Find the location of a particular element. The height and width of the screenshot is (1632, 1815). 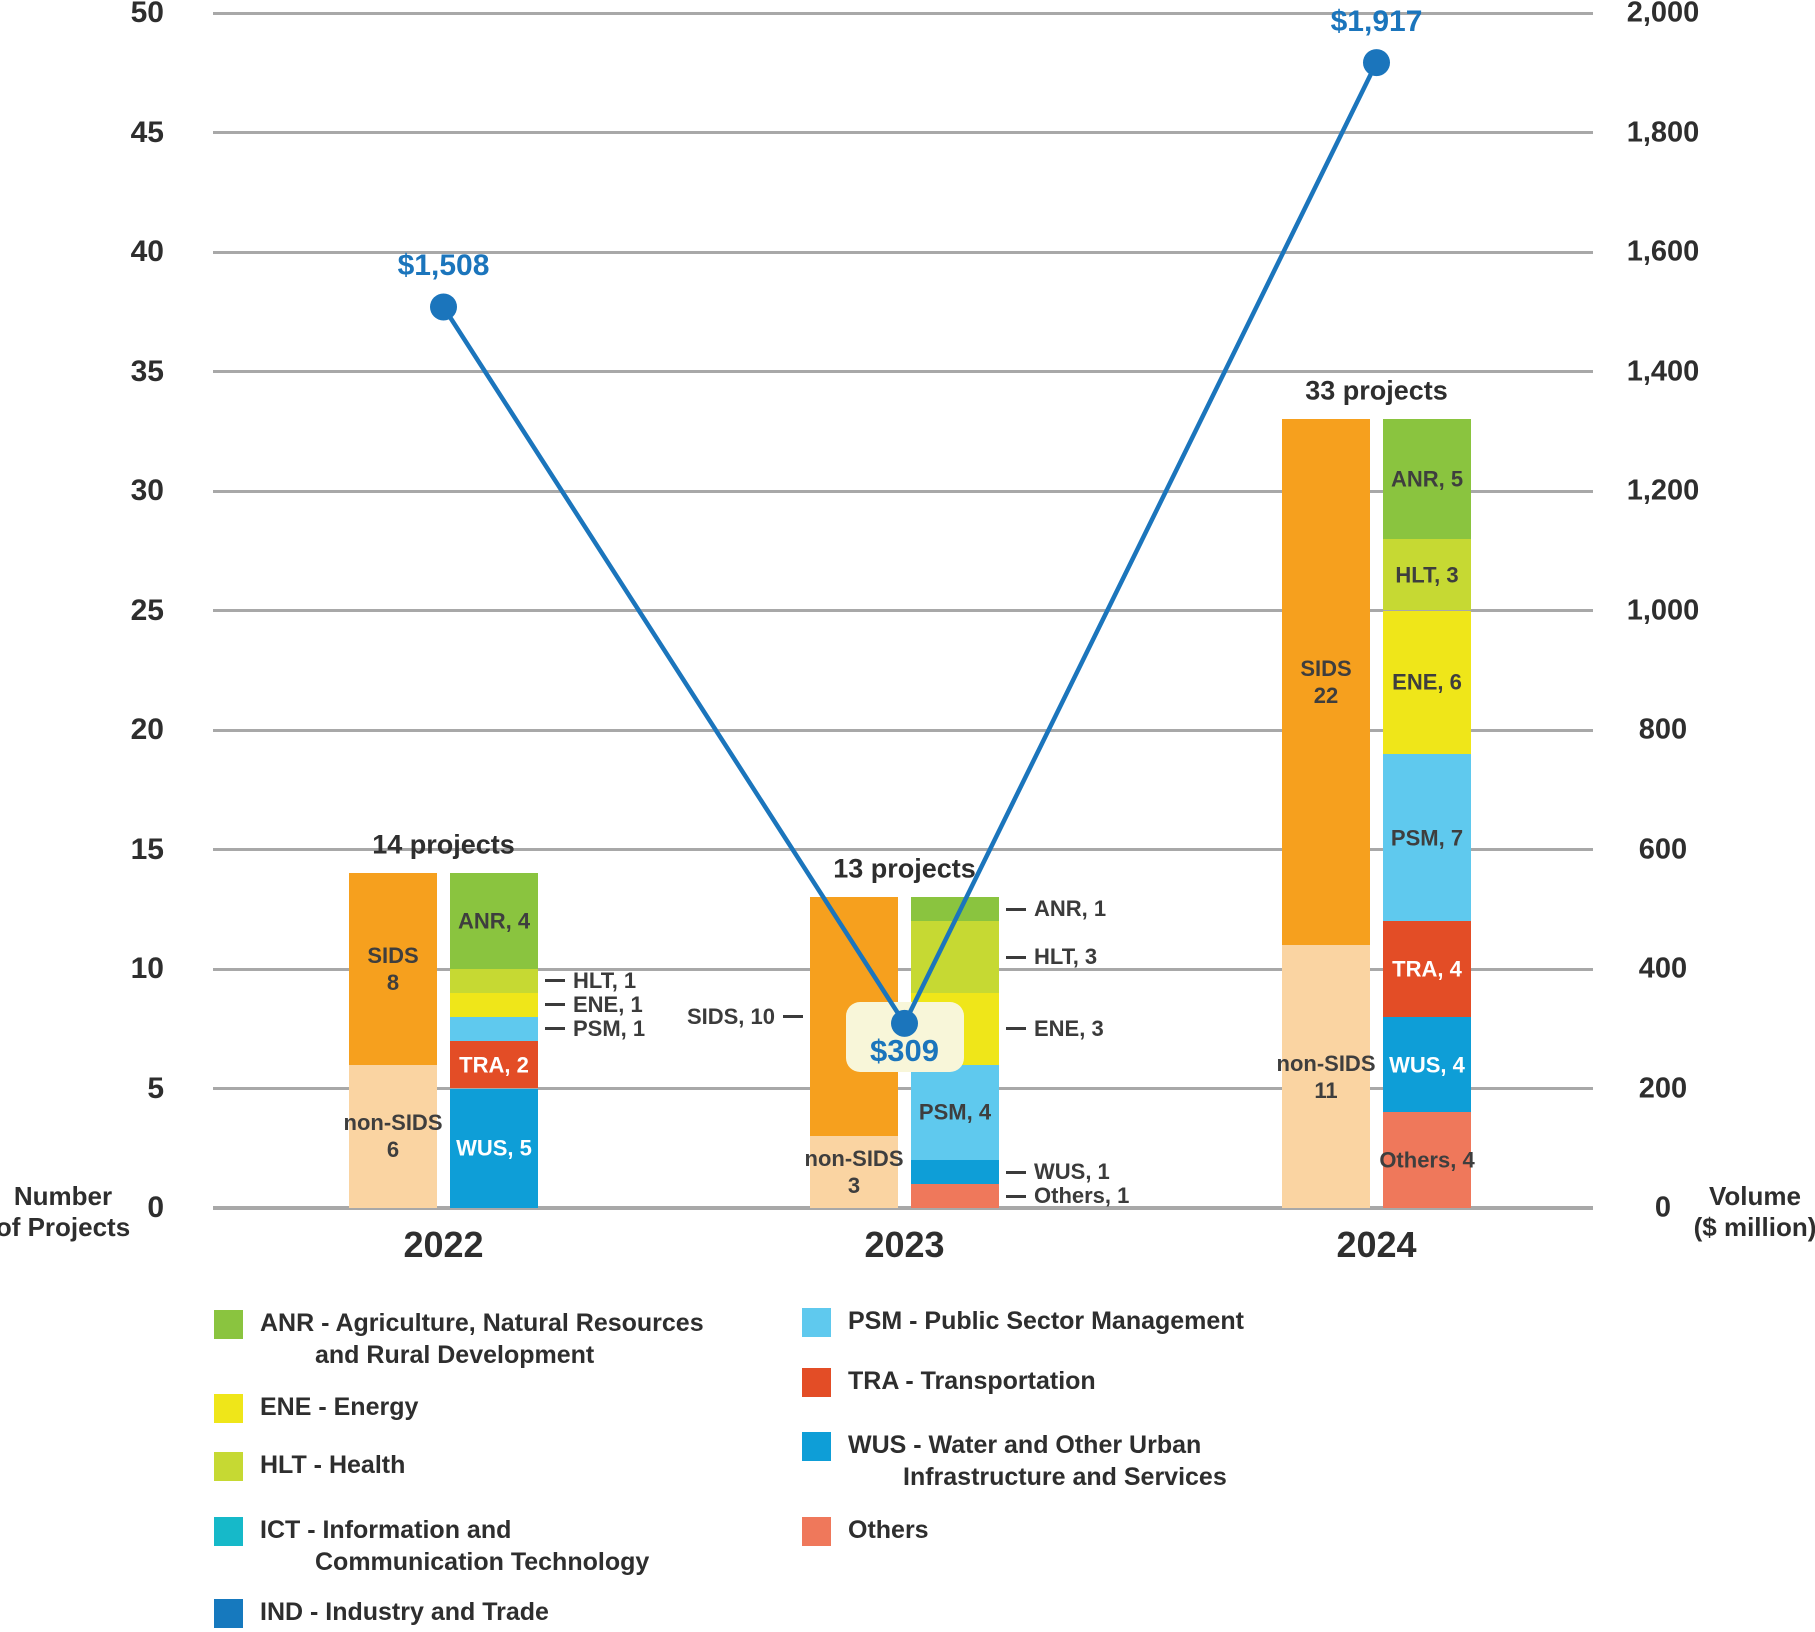

bar-segment-2023-Others is located at coordinates (955, 1196).